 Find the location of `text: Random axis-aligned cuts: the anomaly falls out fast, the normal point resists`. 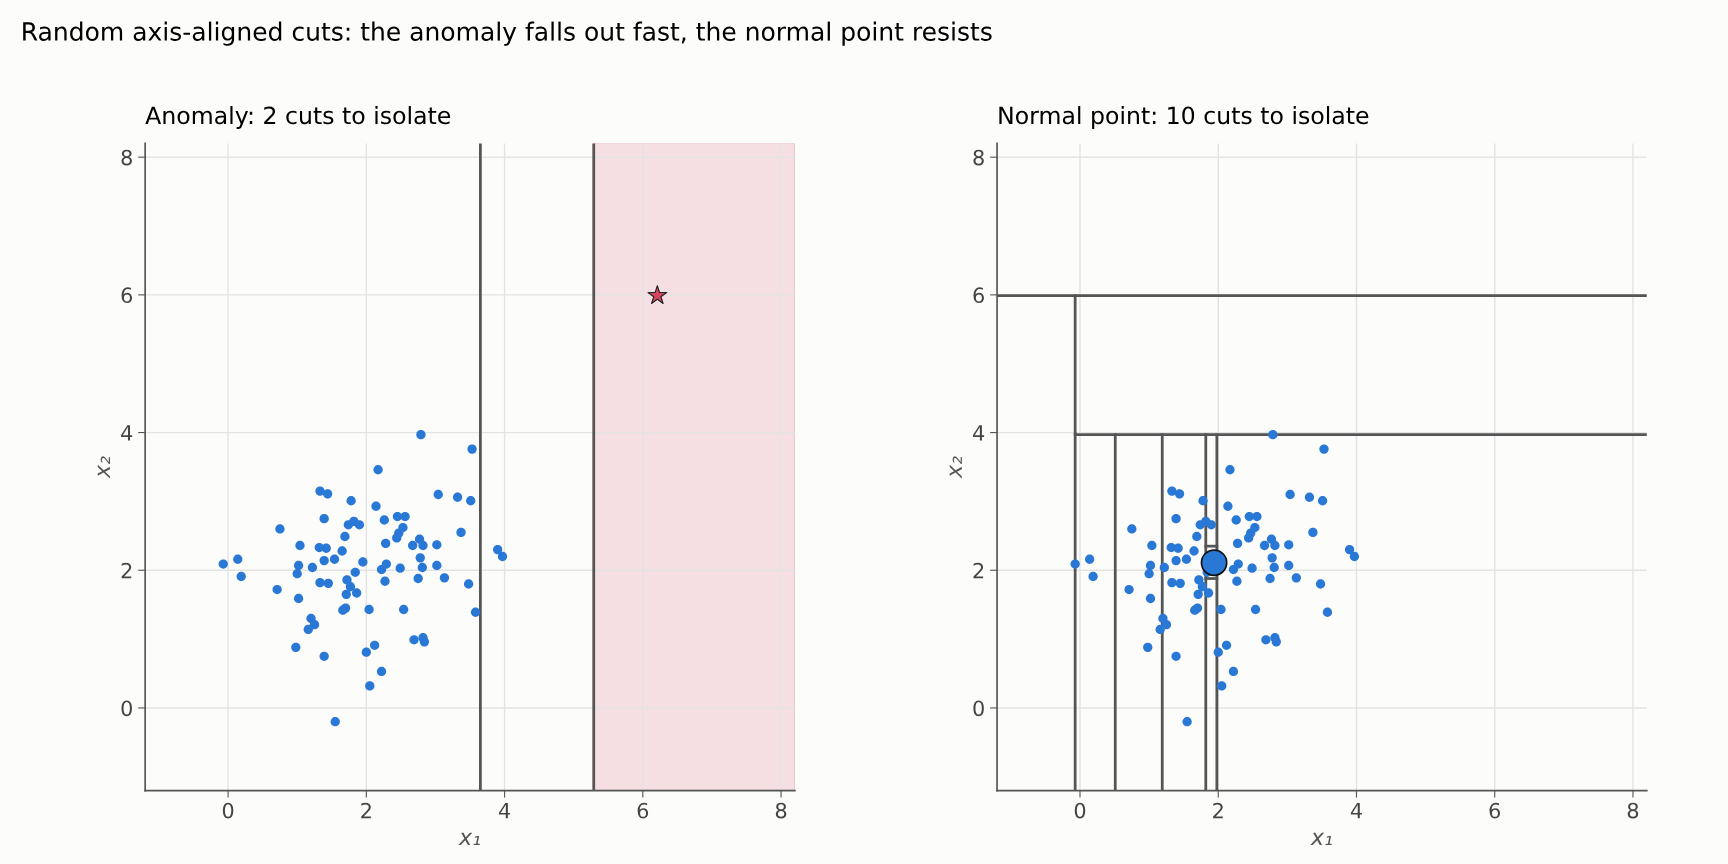

text: Random axis-aligned cuts: the anomaly falls out fast, the normal point resists is located at coordinates (507, 33).